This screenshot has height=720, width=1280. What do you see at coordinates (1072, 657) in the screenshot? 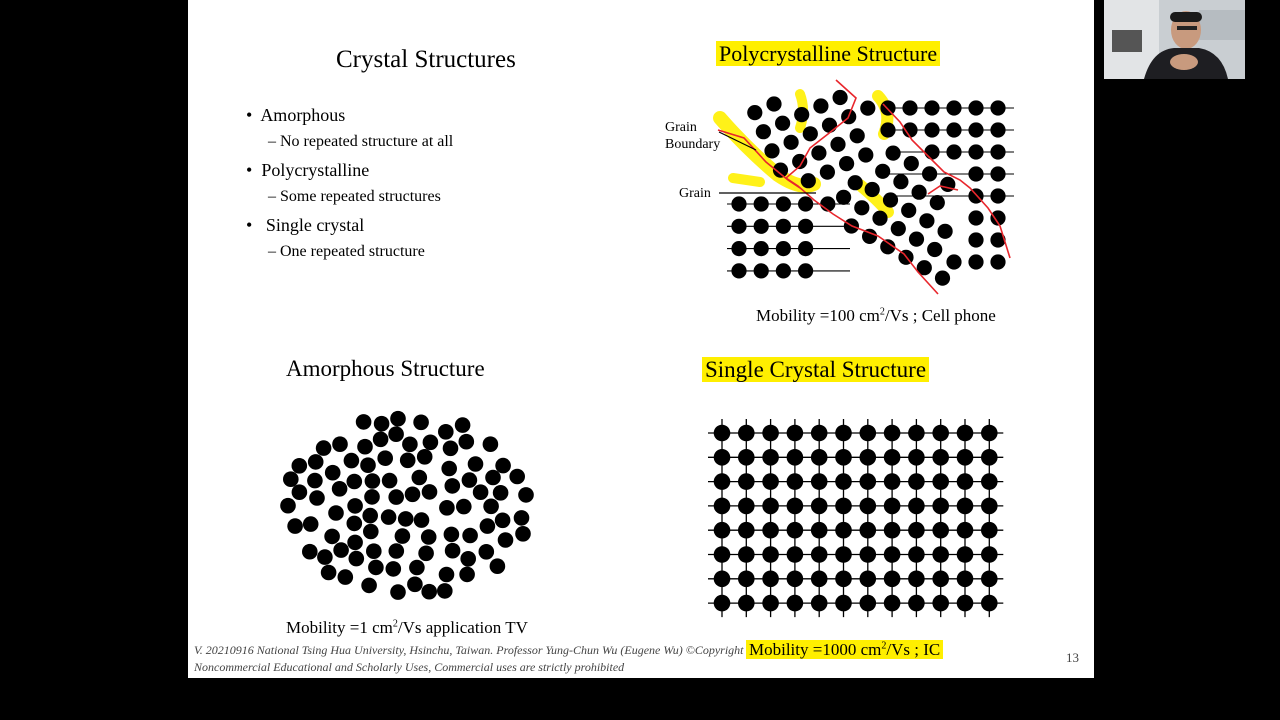
I see `page-number: 13` at bounding box center [1072, 657].